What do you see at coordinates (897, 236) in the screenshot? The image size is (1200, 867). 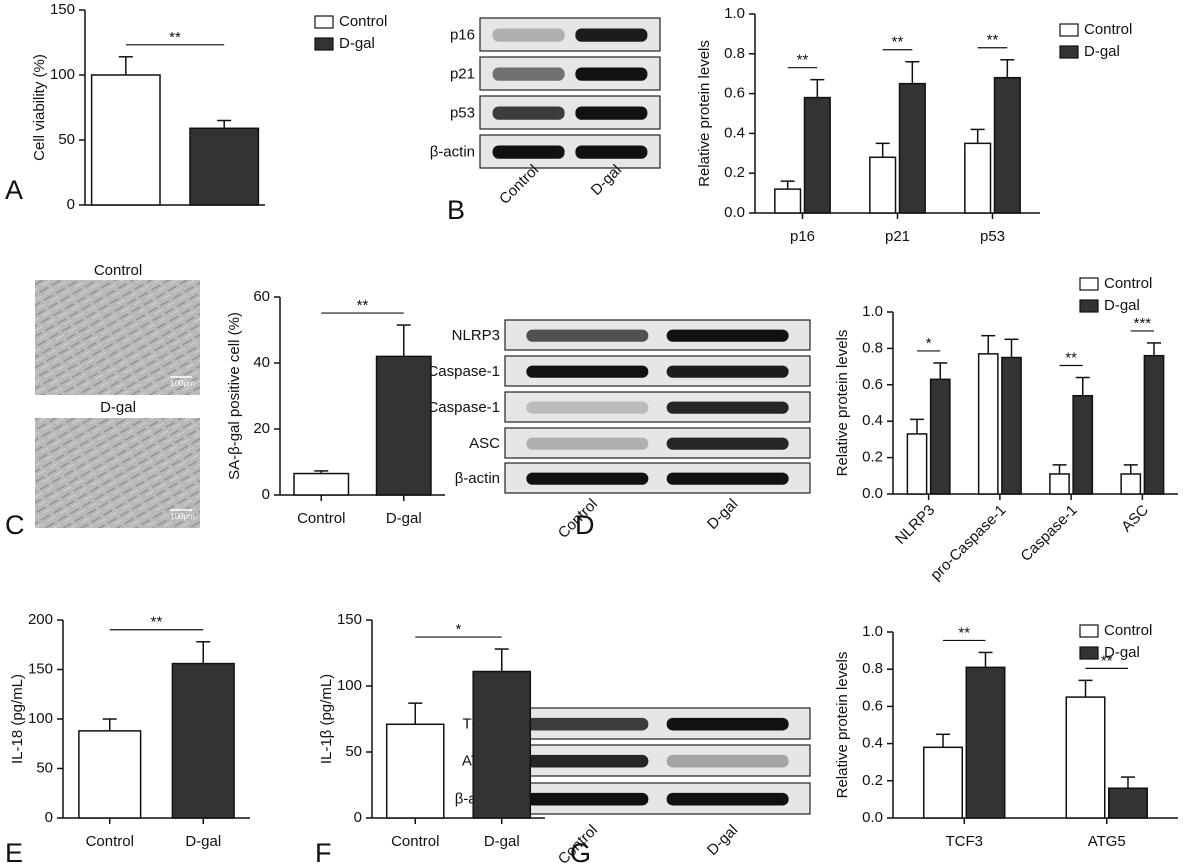 I see `x-tick-label: p21` at bounding box center [897, 236].